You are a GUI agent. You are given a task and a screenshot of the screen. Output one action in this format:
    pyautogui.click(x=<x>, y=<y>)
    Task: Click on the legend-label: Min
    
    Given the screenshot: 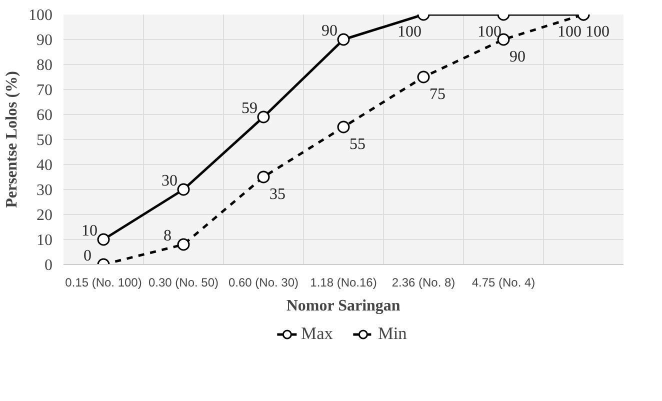 What is the action you would take?
    pyautogui.click(x=392, y=334)
    